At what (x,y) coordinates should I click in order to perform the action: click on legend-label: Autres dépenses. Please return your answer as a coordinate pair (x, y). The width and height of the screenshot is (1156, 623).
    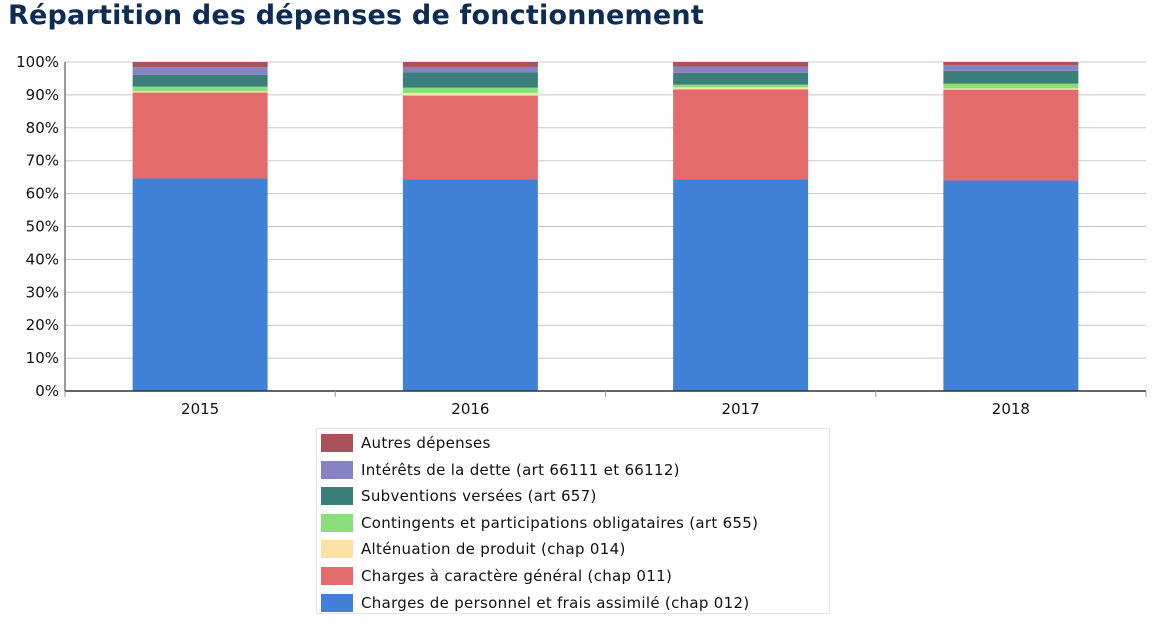
    Looking at the image, I should click on (426, 443).